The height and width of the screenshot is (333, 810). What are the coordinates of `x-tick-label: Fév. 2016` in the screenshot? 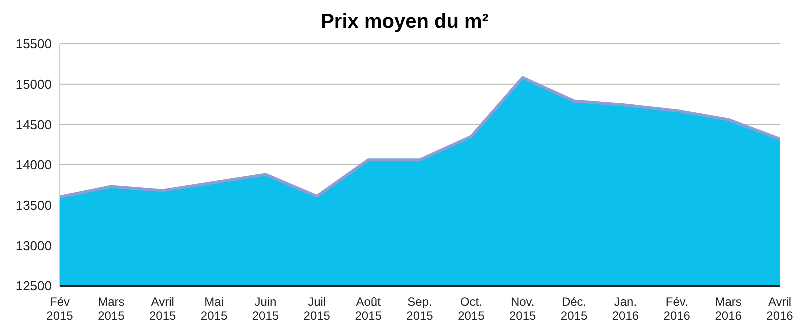 It's located at (677, 309).